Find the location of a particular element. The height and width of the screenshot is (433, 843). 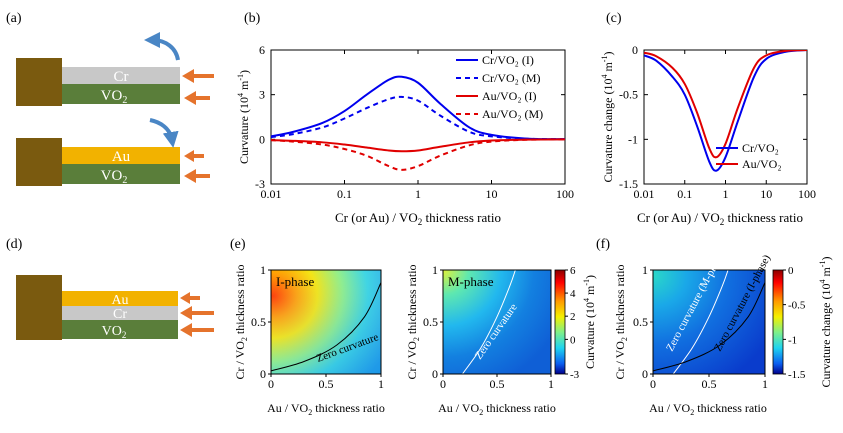

colorbar-tick-label: 4 is located at coordinates (573, 294).